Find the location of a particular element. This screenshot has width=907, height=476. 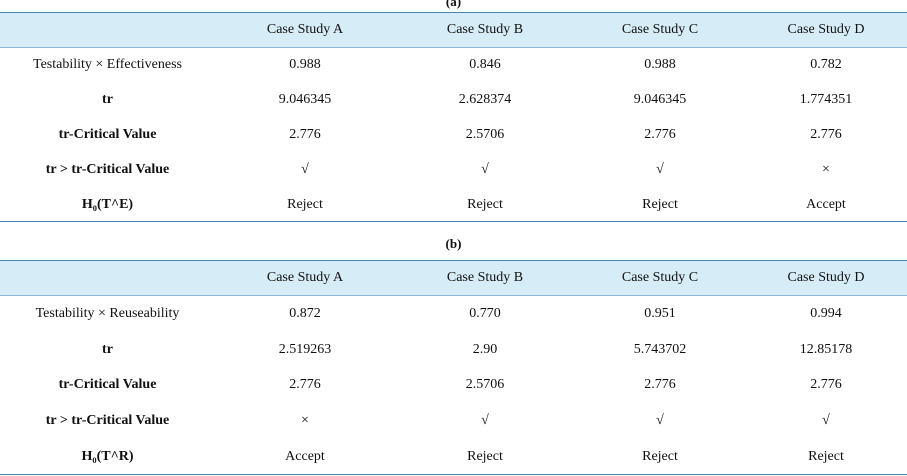

row-label: Testability × Reuseability is located at coordinates (107, 313).